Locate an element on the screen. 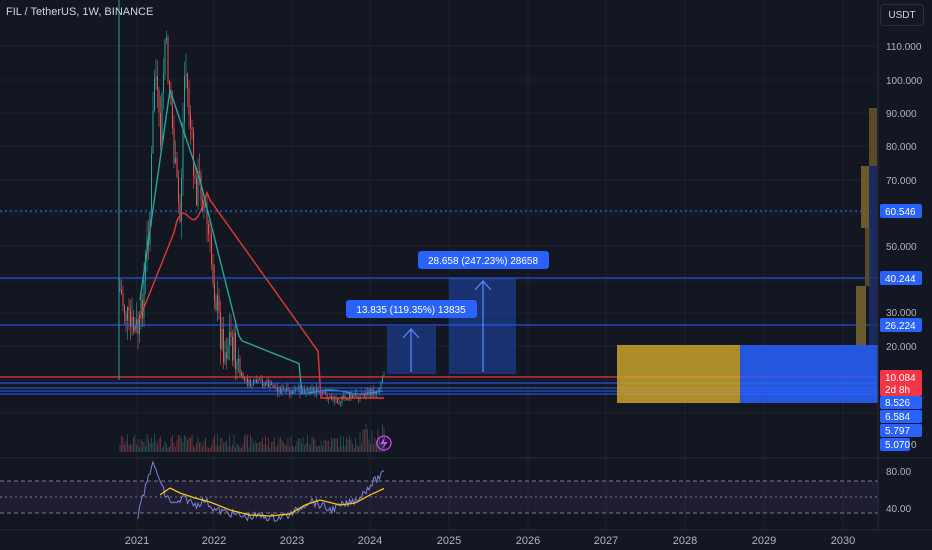 This screenshot has width=932, height=550. price-tick: 30.000 is located at coordinates (901, 313).